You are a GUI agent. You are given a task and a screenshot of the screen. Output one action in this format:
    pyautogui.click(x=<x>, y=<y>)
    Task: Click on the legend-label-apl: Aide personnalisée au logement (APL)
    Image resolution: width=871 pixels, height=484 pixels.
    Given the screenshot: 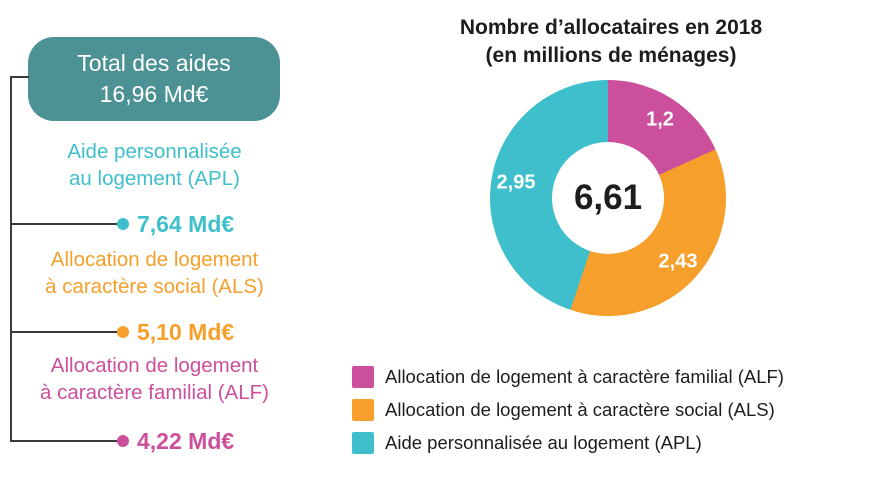 What is the action you would take?
    pyautogui.click(x=543, y=442)
    